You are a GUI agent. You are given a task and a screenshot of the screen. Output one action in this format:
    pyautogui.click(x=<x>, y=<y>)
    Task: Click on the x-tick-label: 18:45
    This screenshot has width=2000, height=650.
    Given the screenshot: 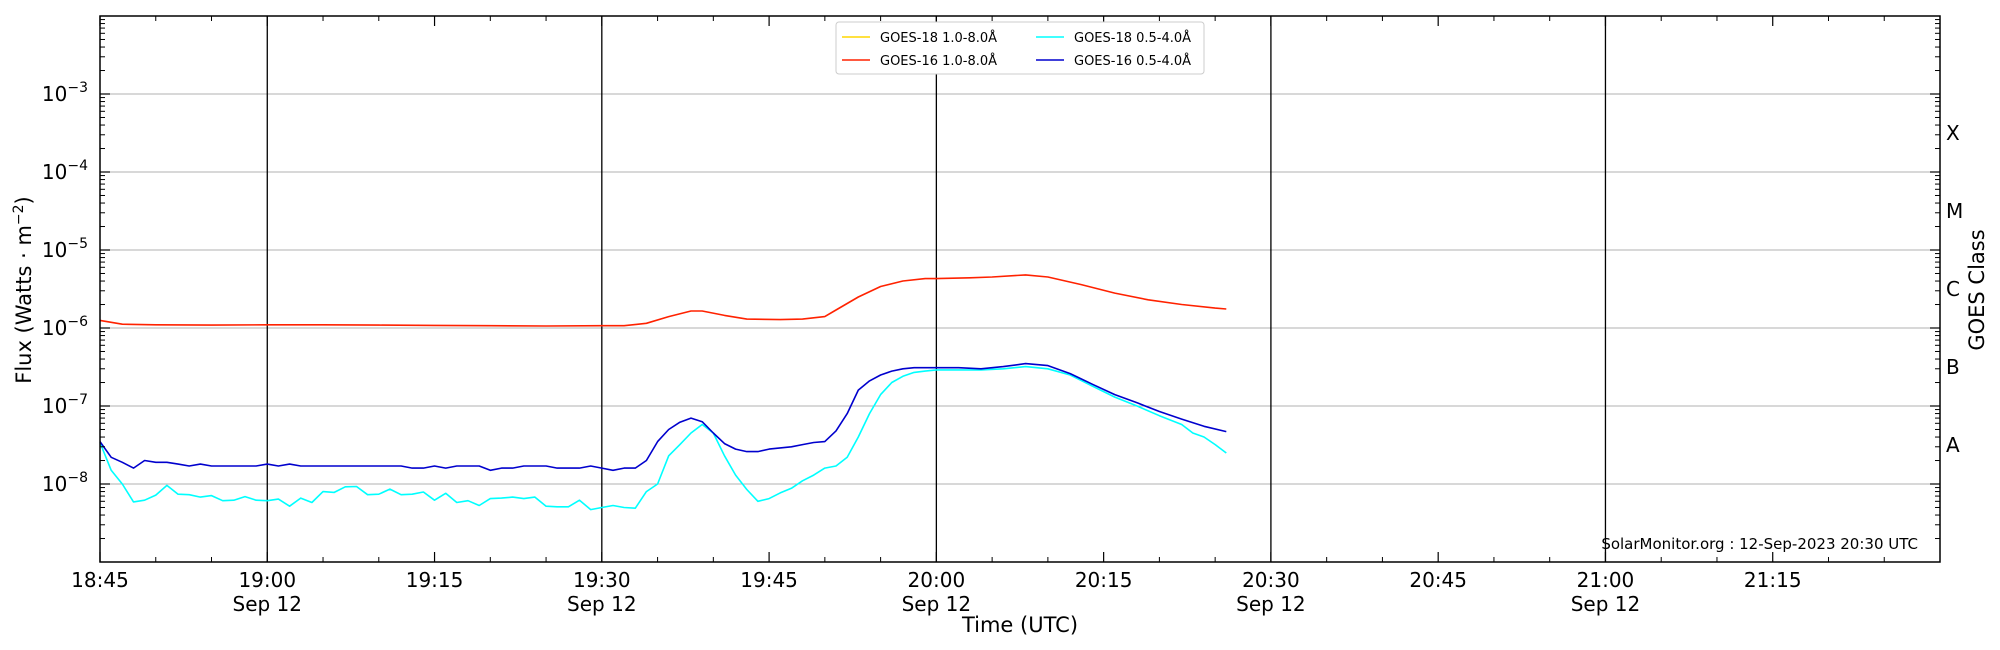 What is the action you would take?
    pyautogui.click(x=100, y=580)
    